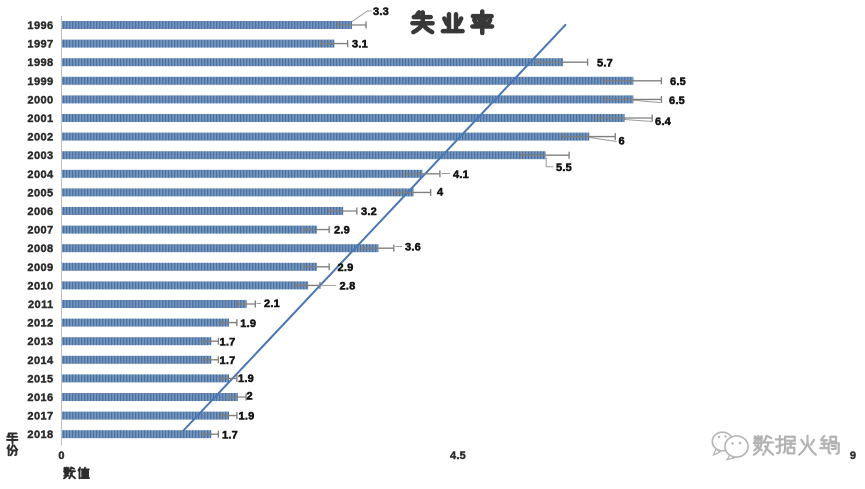 This screenshot has width=865, height=489. I want to click on svg-text: 2018, so click(40, 435).